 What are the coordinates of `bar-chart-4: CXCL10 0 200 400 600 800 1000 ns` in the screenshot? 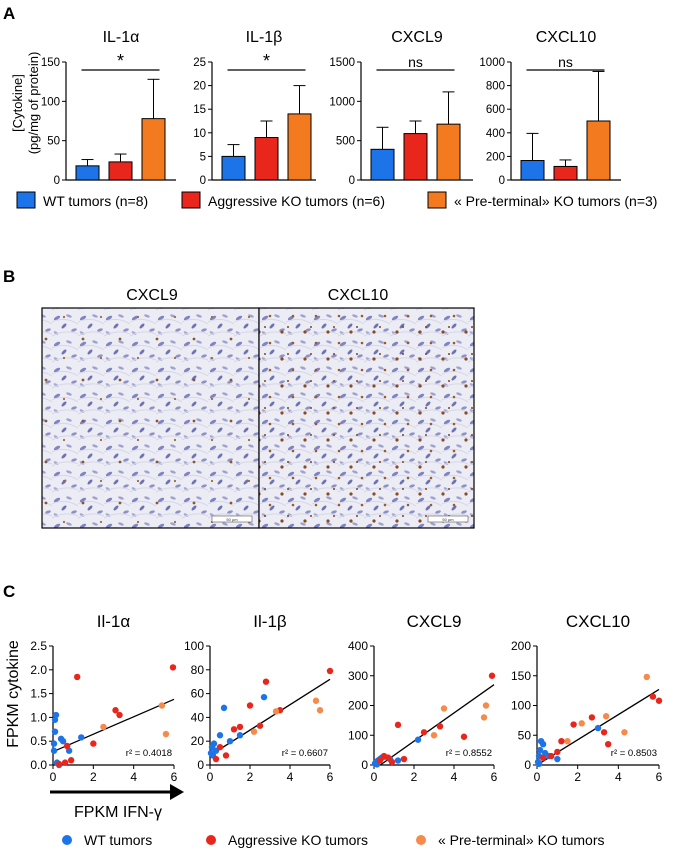 It's located at (550, 108).